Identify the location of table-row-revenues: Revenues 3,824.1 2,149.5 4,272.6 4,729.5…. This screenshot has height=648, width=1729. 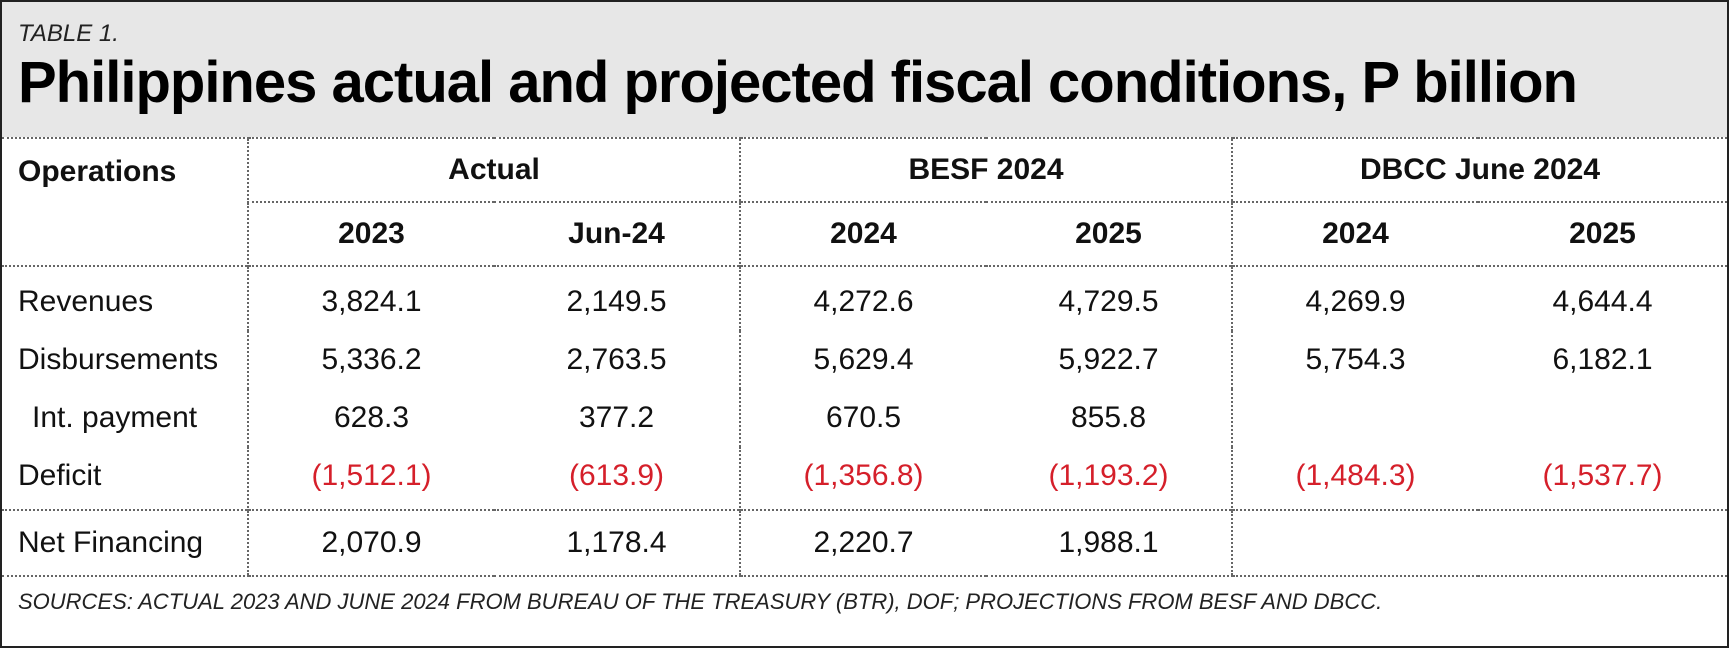
(864, 298).